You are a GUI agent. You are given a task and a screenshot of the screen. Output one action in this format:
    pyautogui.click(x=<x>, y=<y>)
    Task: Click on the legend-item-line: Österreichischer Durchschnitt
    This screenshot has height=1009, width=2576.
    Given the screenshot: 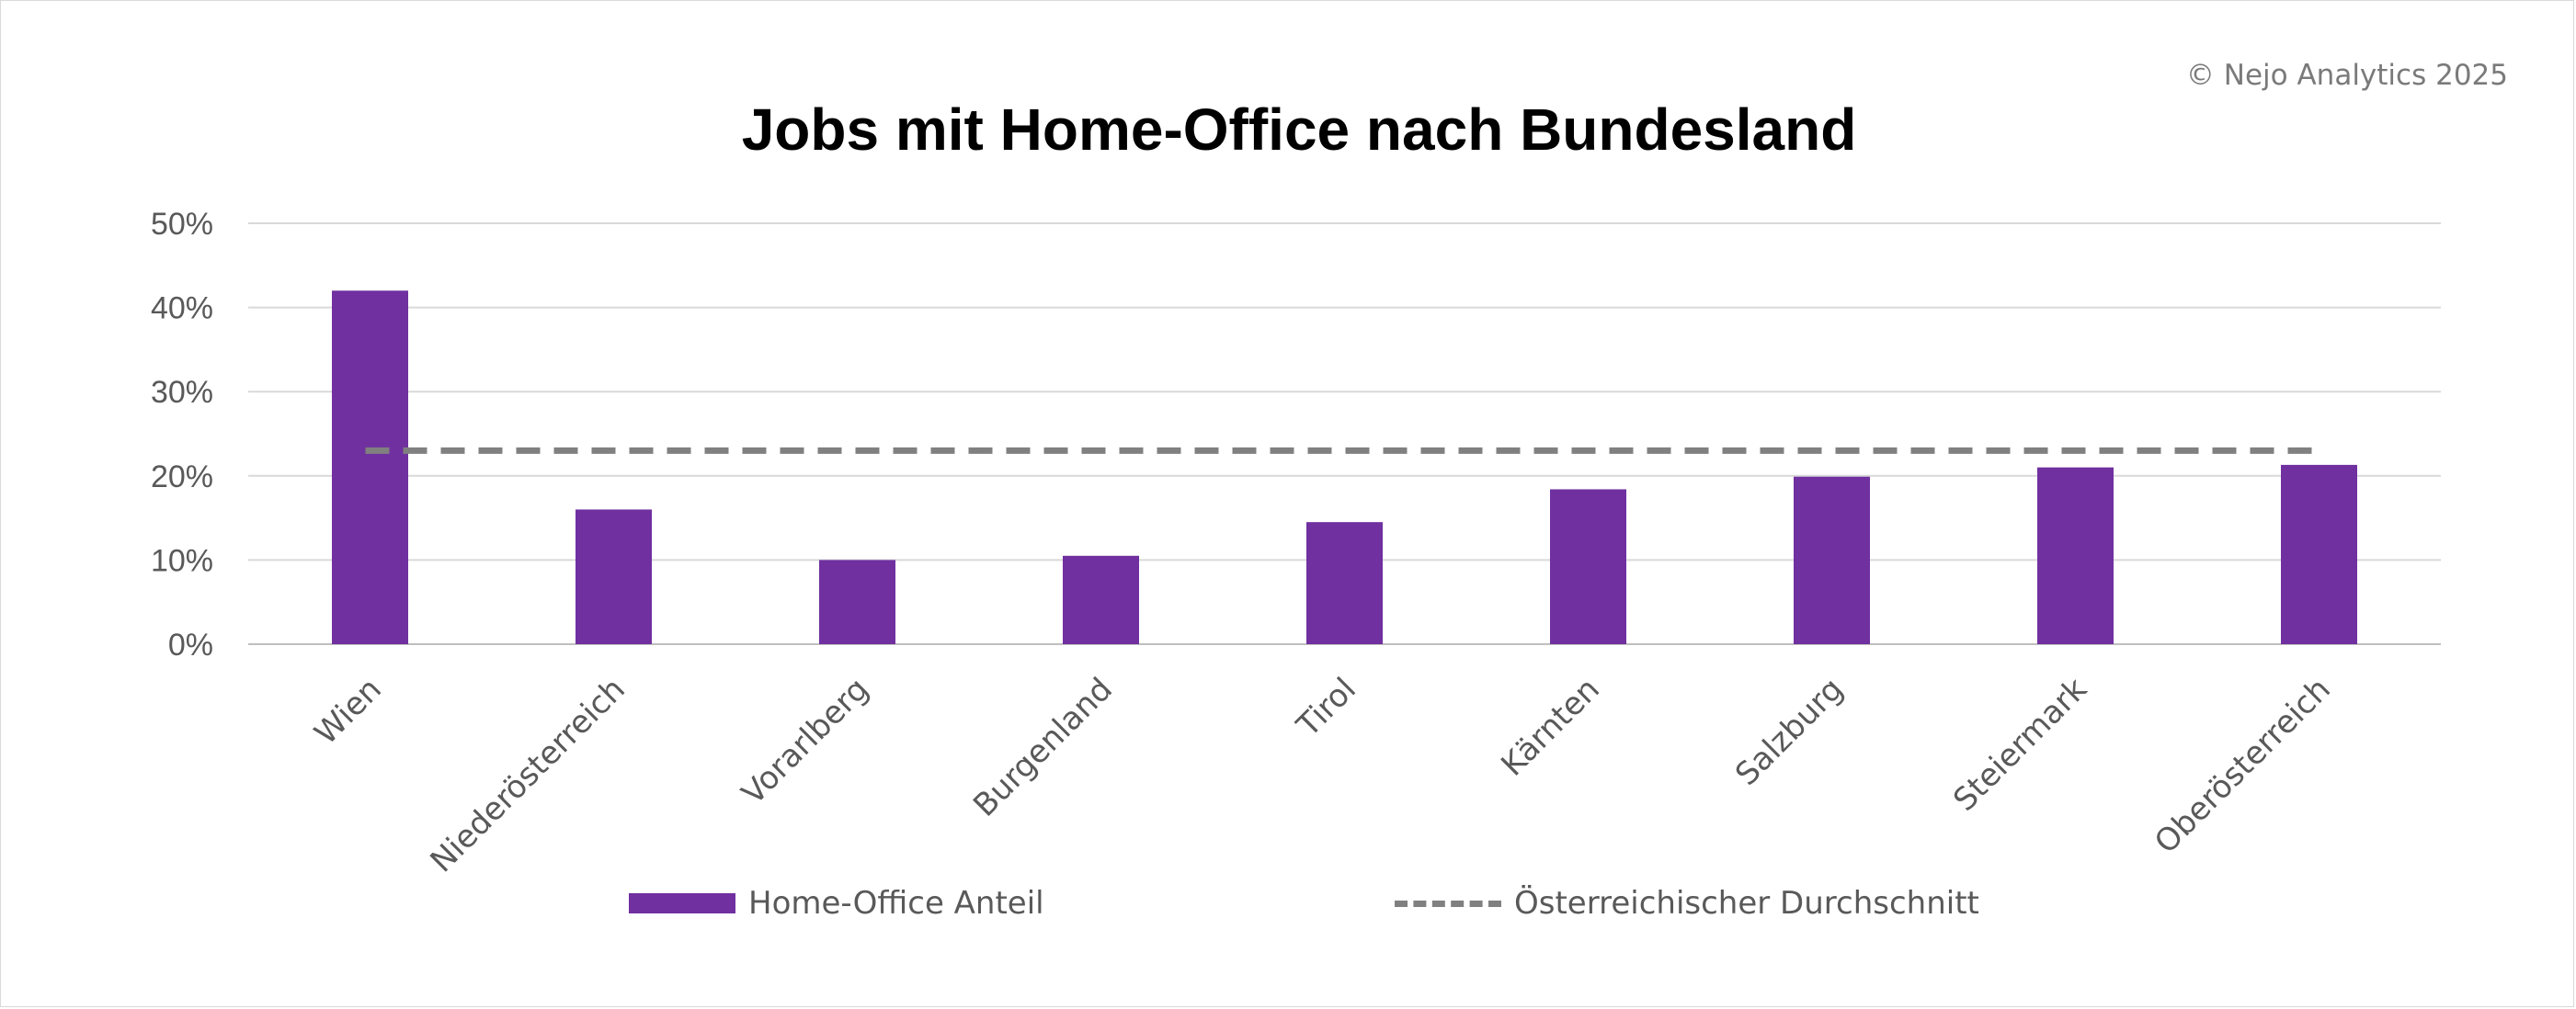 What is the action you would take?
    pyautogui.click(x=1687, y=903)
    